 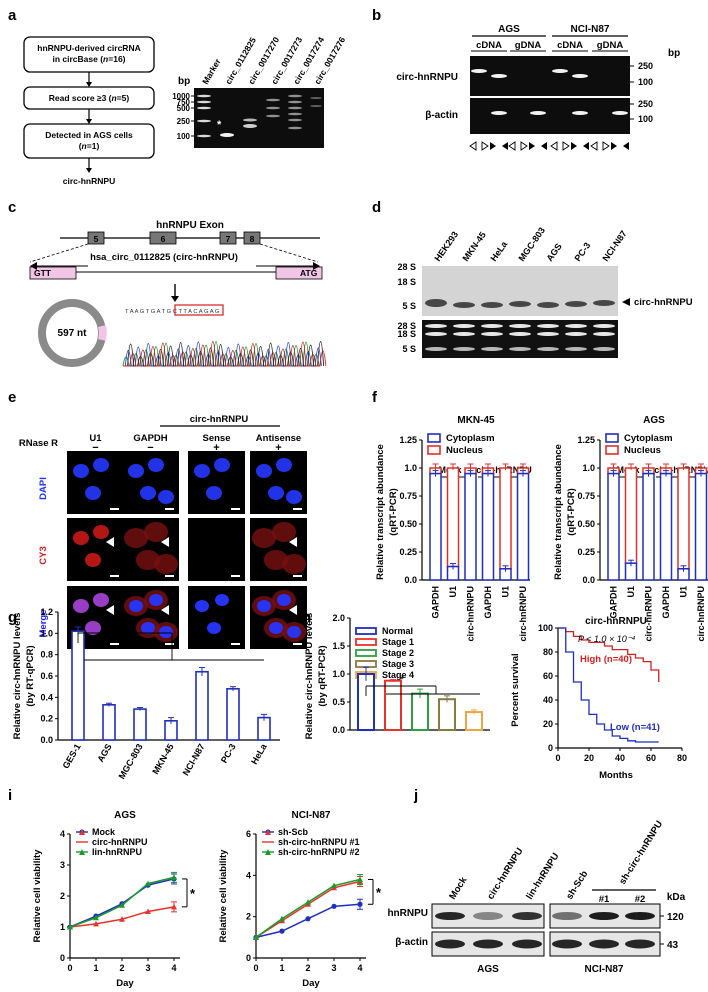 I want to click on lane-label: MGC-803, so click(x=531, y=244).